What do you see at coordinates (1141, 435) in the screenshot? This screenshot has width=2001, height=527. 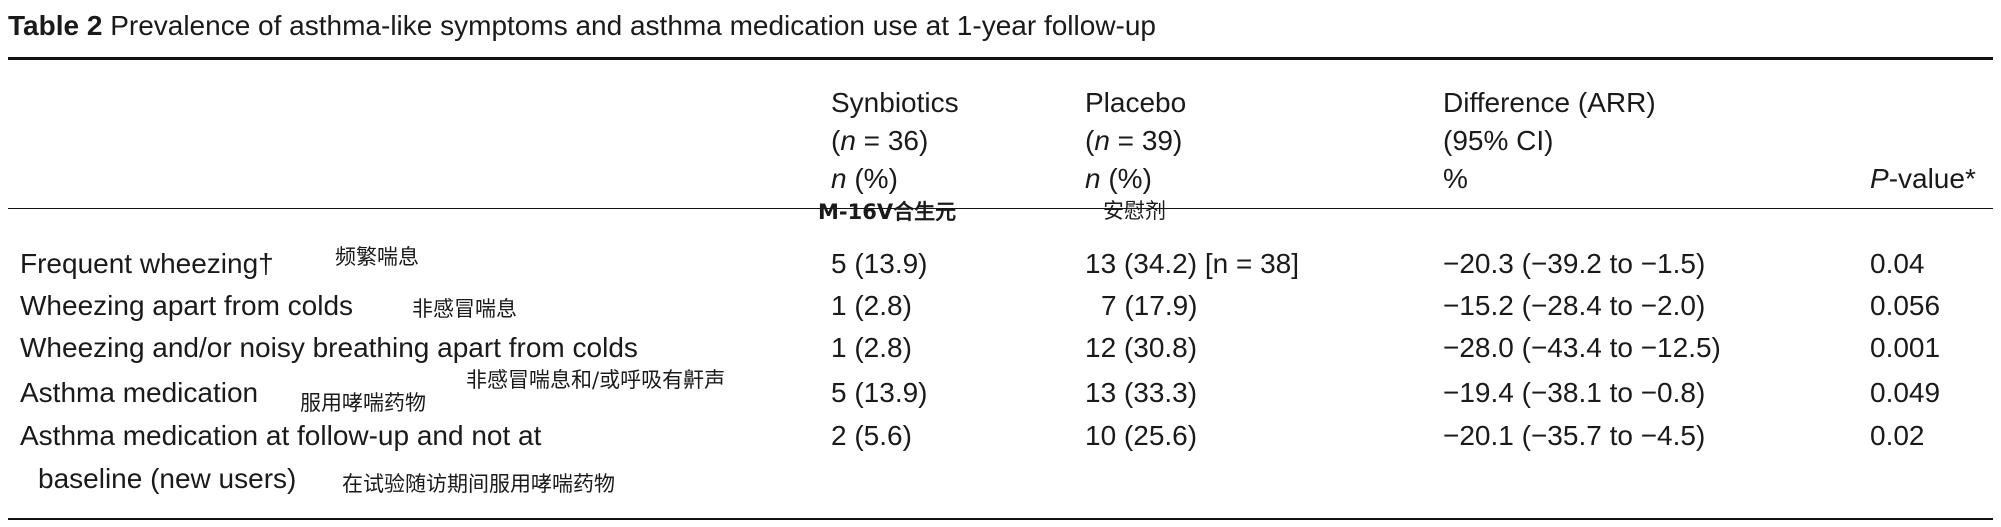 I see `cell-placebo: 10 (25.6)` at bounding box center [1141, 435].